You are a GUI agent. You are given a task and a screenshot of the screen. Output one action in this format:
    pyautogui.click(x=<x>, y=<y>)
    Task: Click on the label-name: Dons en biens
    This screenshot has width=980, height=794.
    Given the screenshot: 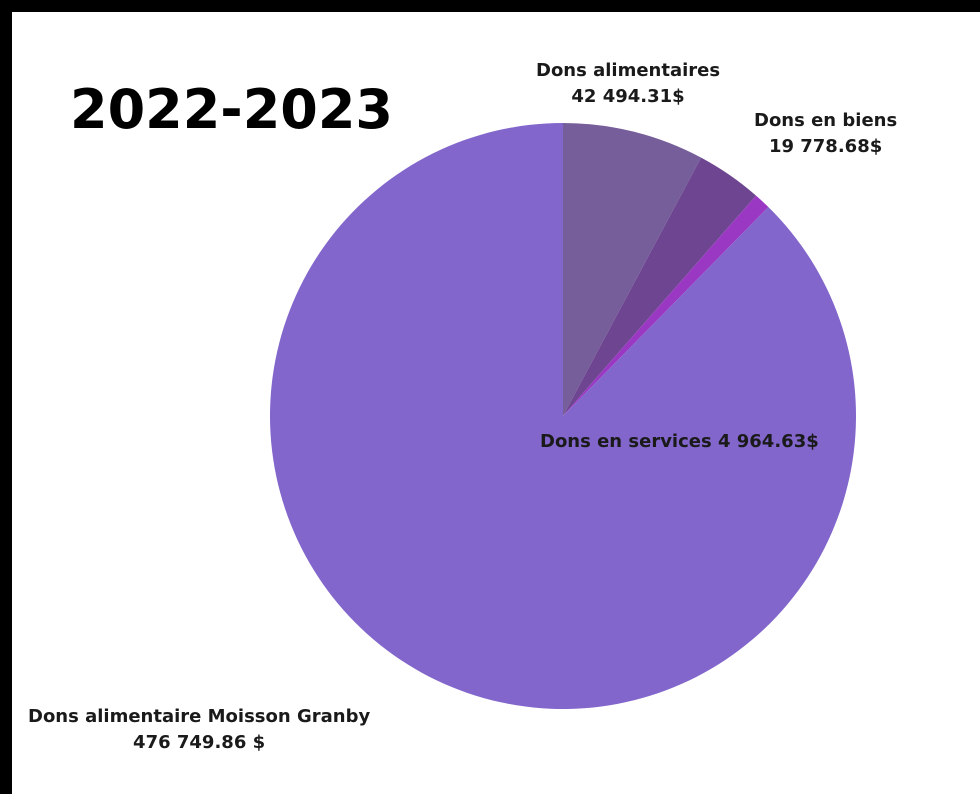 What is the action you would take?
    pyautogui.click(x=826, y=120)
    